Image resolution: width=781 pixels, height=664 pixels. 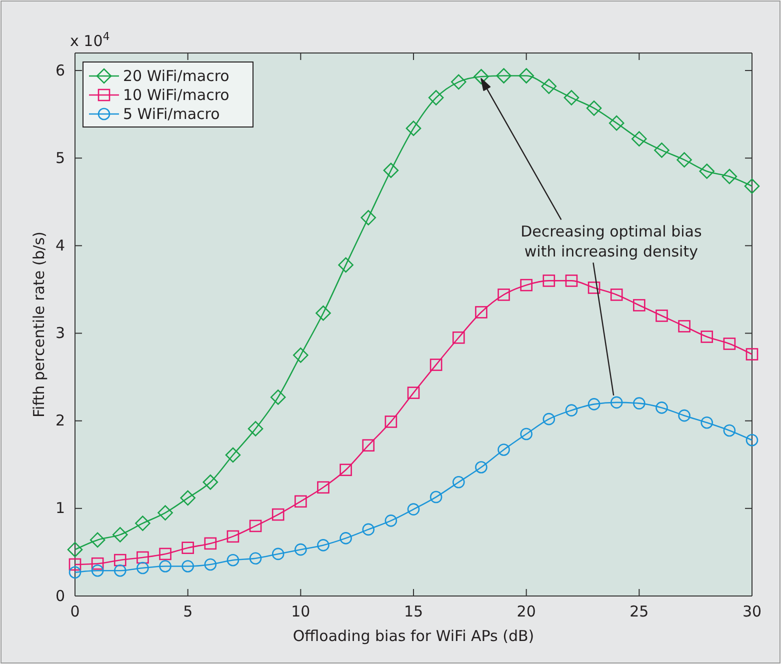 What do you see at coordinates (60, 508) in the screenshot?
I see `y-tick-label: 1` at bounding box center [60, 508].